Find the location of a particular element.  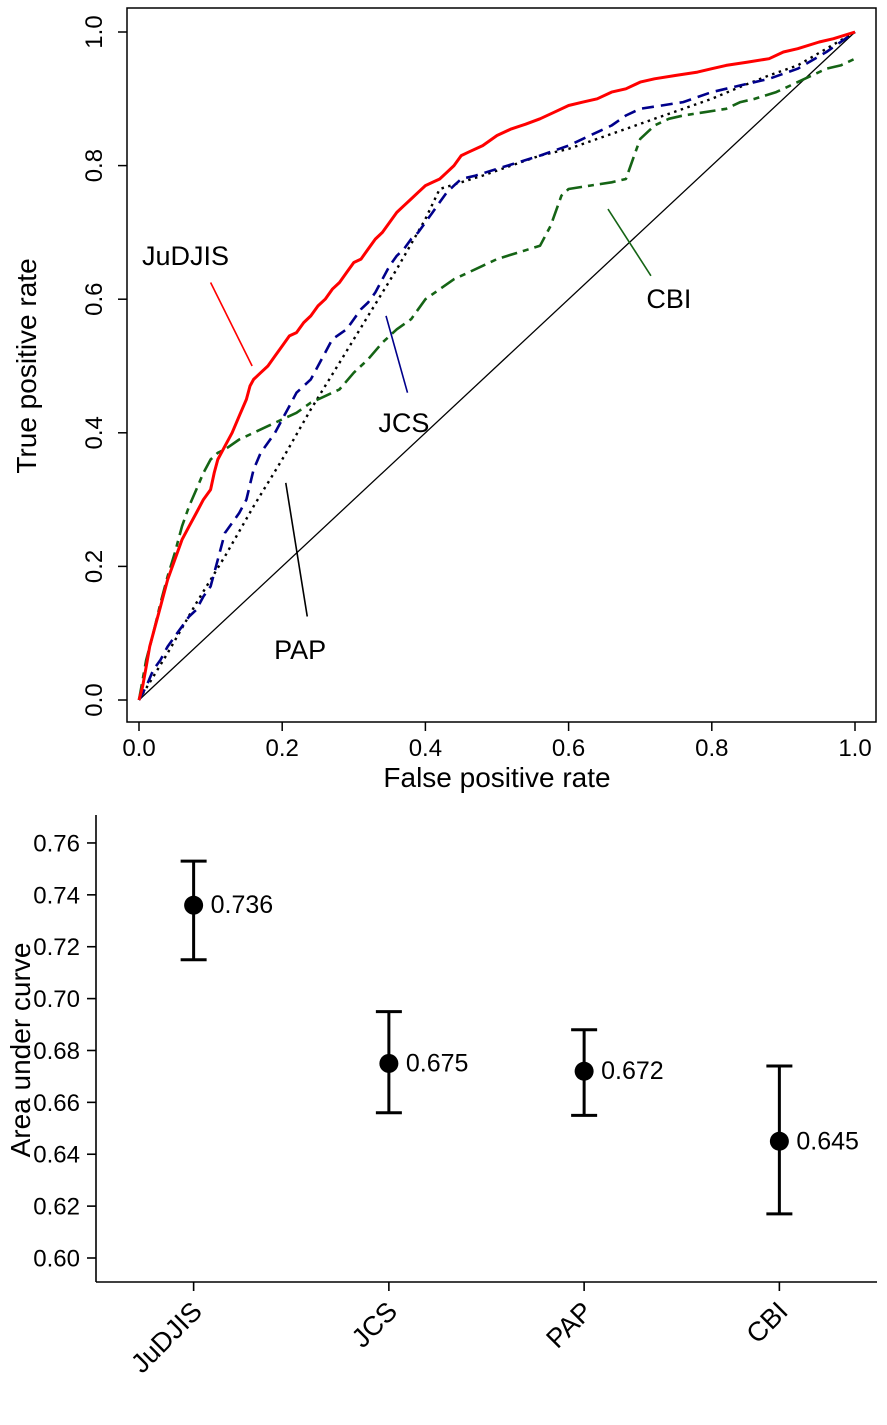

curve-label-leader-JuDJIS is located at coordinates (231, 324).